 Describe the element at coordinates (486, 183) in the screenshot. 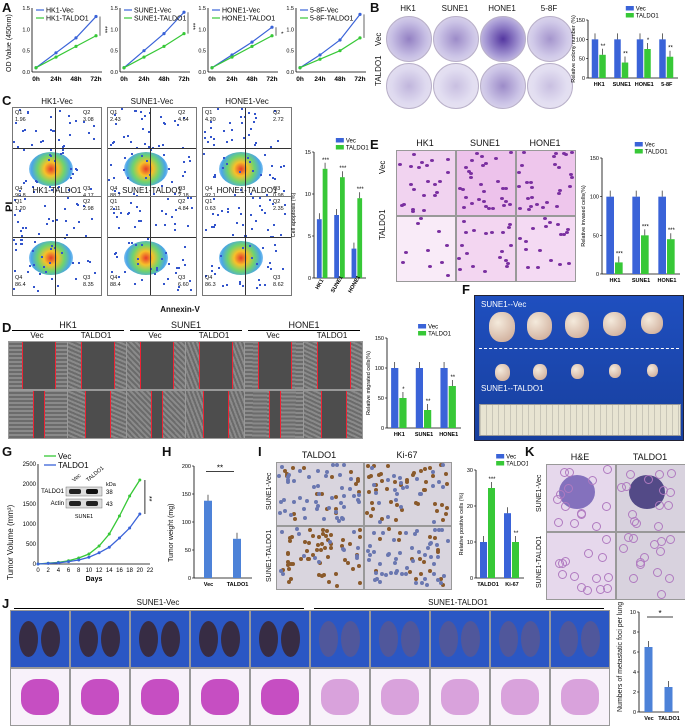

I see `e-field-SUNE1-Vec` at that location.